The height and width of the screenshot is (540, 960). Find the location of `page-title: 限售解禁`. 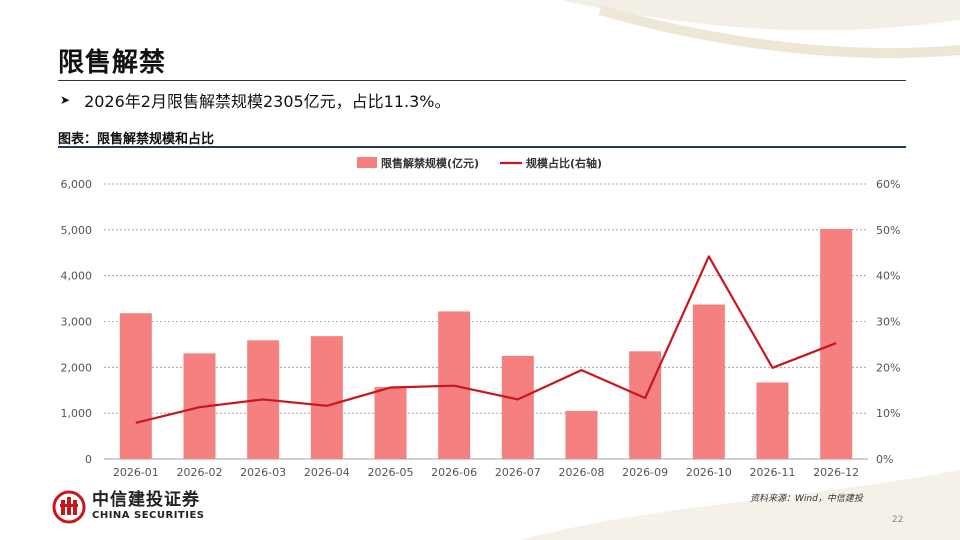

page-title: 限售解禁 is located at coordinates (112, 63).